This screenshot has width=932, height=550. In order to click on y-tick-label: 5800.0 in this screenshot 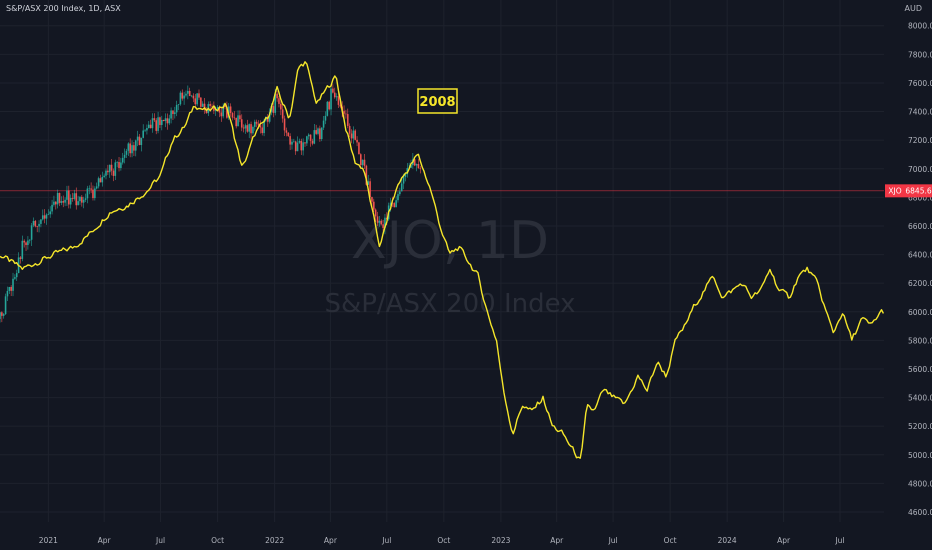, I will do `click(920, 340)`.